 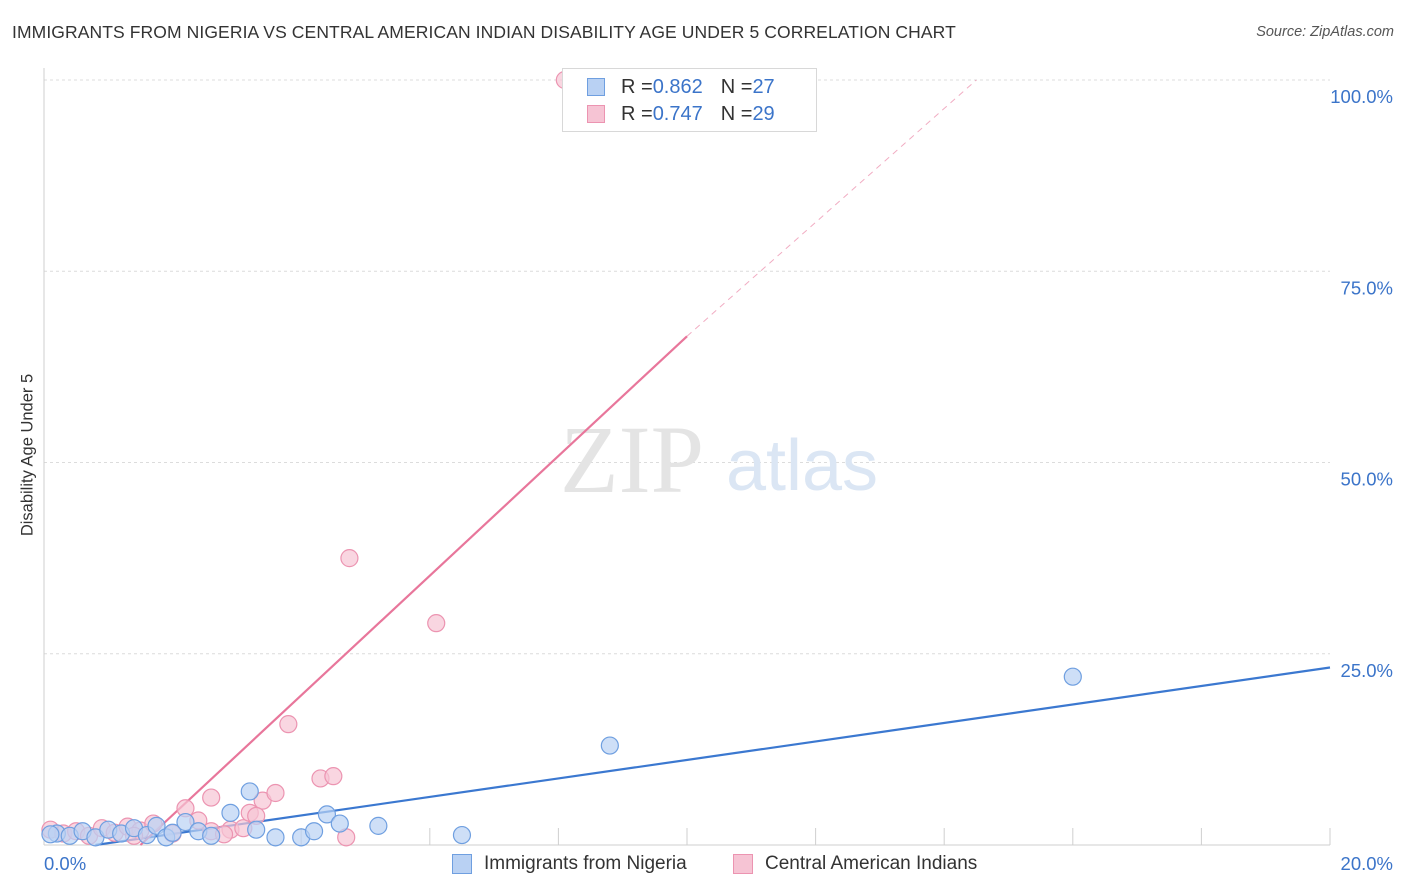 What do you see at coordinates (65, 863) in the screenshot?
I see `x-tick-label: 0.0%` at bounding box center [65, 863].